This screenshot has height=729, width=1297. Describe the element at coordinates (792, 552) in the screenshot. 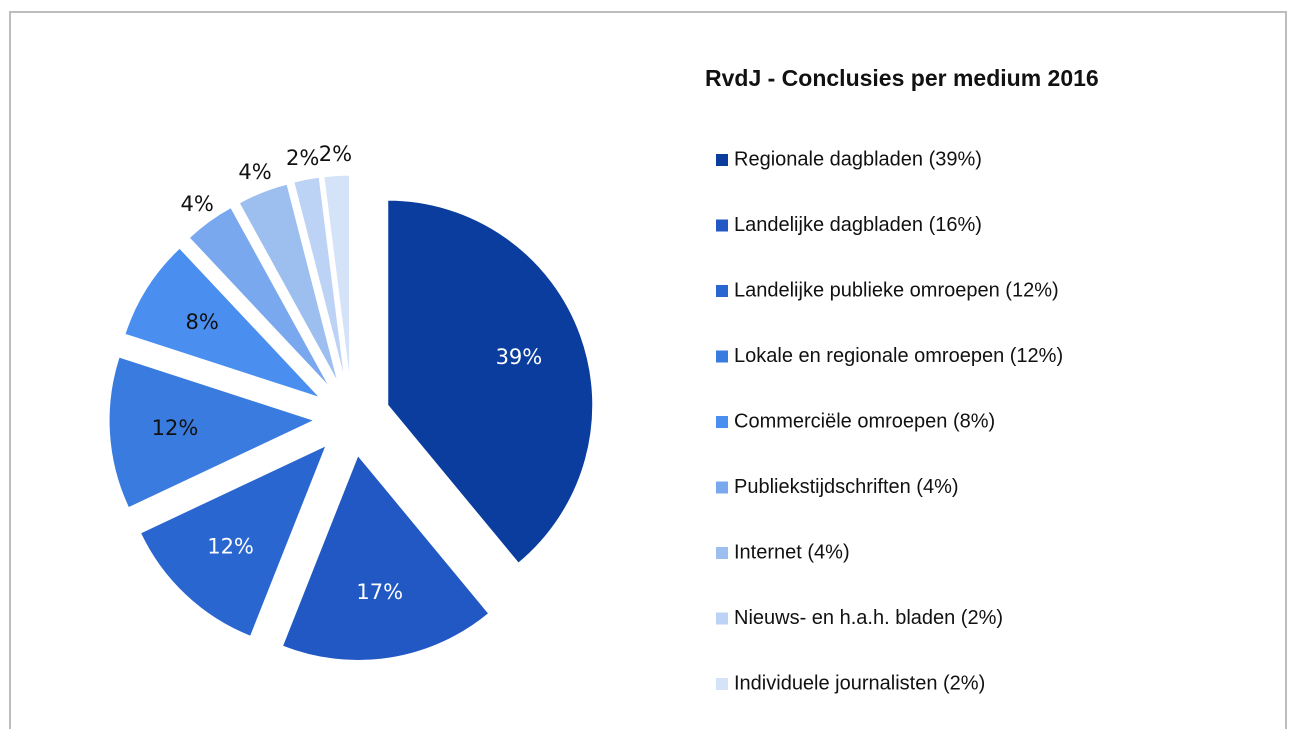

I see `legend-label: Internet (4%)` at that location.